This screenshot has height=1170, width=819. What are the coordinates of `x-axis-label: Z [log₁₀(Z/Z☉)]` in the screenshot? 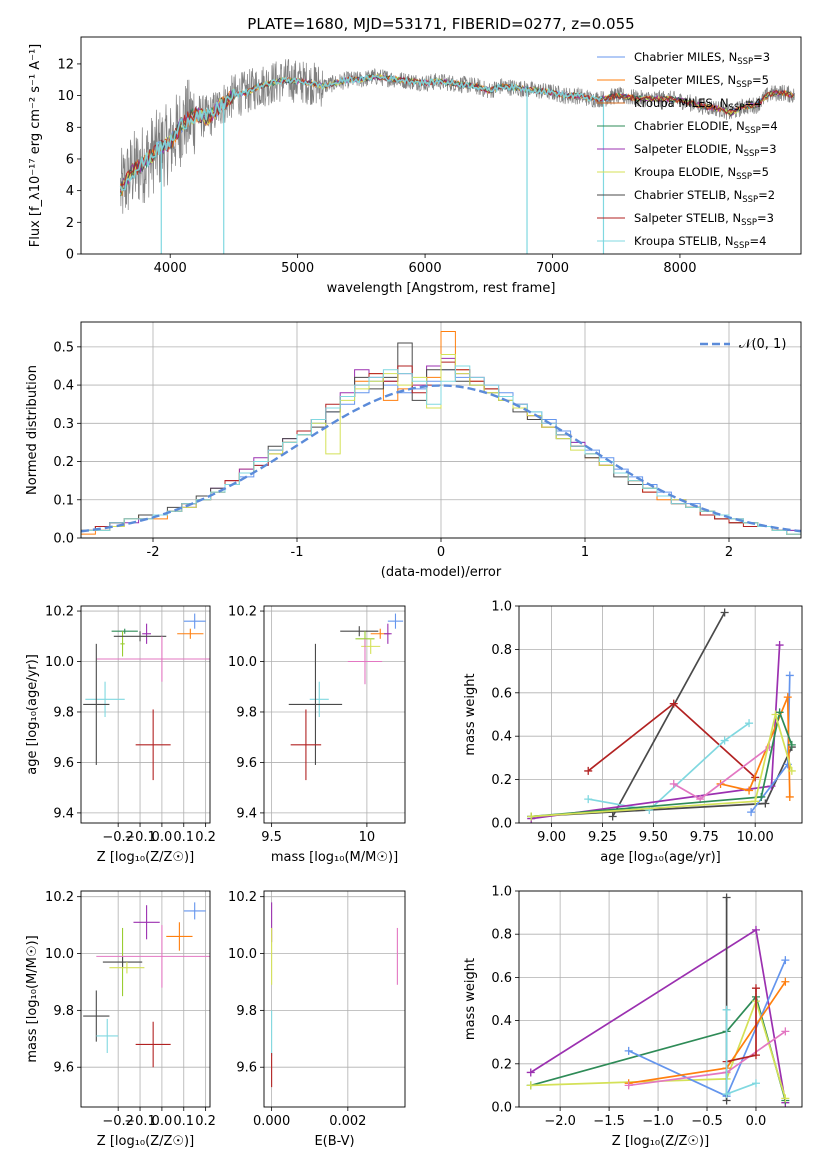 It's located at (145, 857).